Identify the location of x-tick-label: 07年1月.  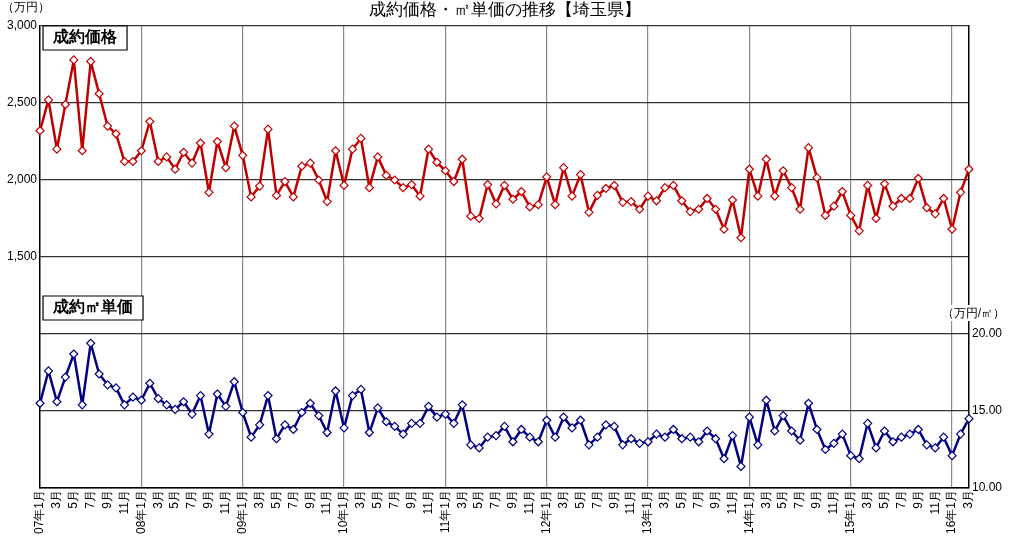
(39, 512).